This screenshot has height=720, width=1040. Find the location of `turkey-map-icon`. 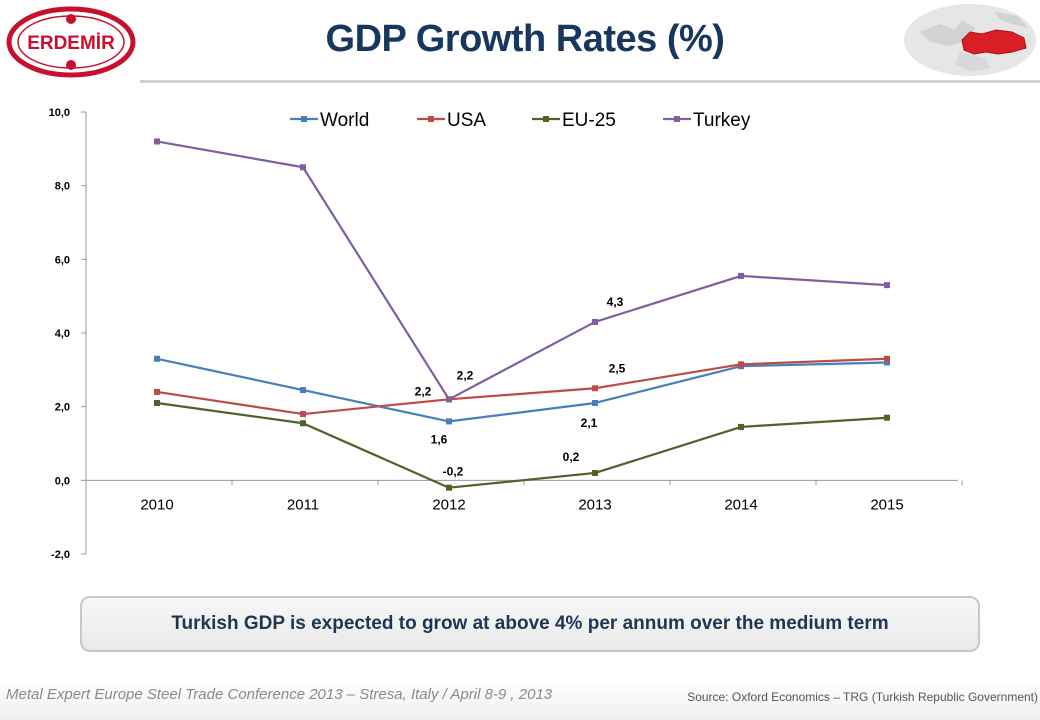

turkey-map-icon is located at coordinates (970, 40).